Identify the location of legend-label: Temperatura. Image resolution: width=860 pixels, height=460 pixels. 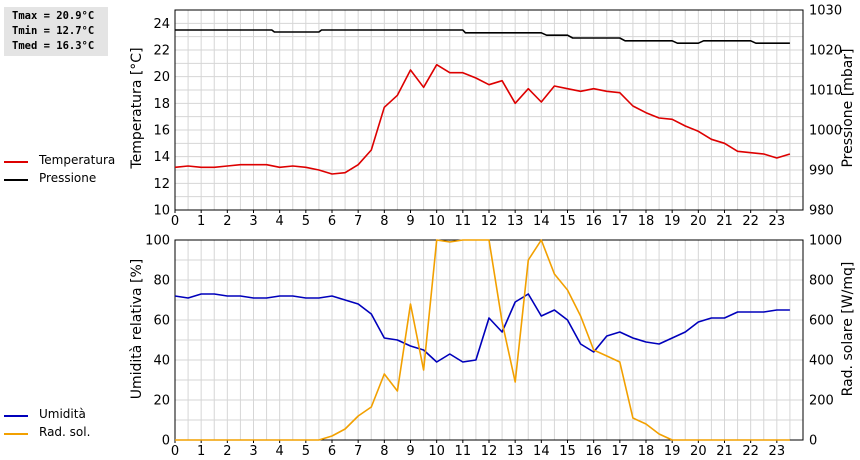
(77, 160).